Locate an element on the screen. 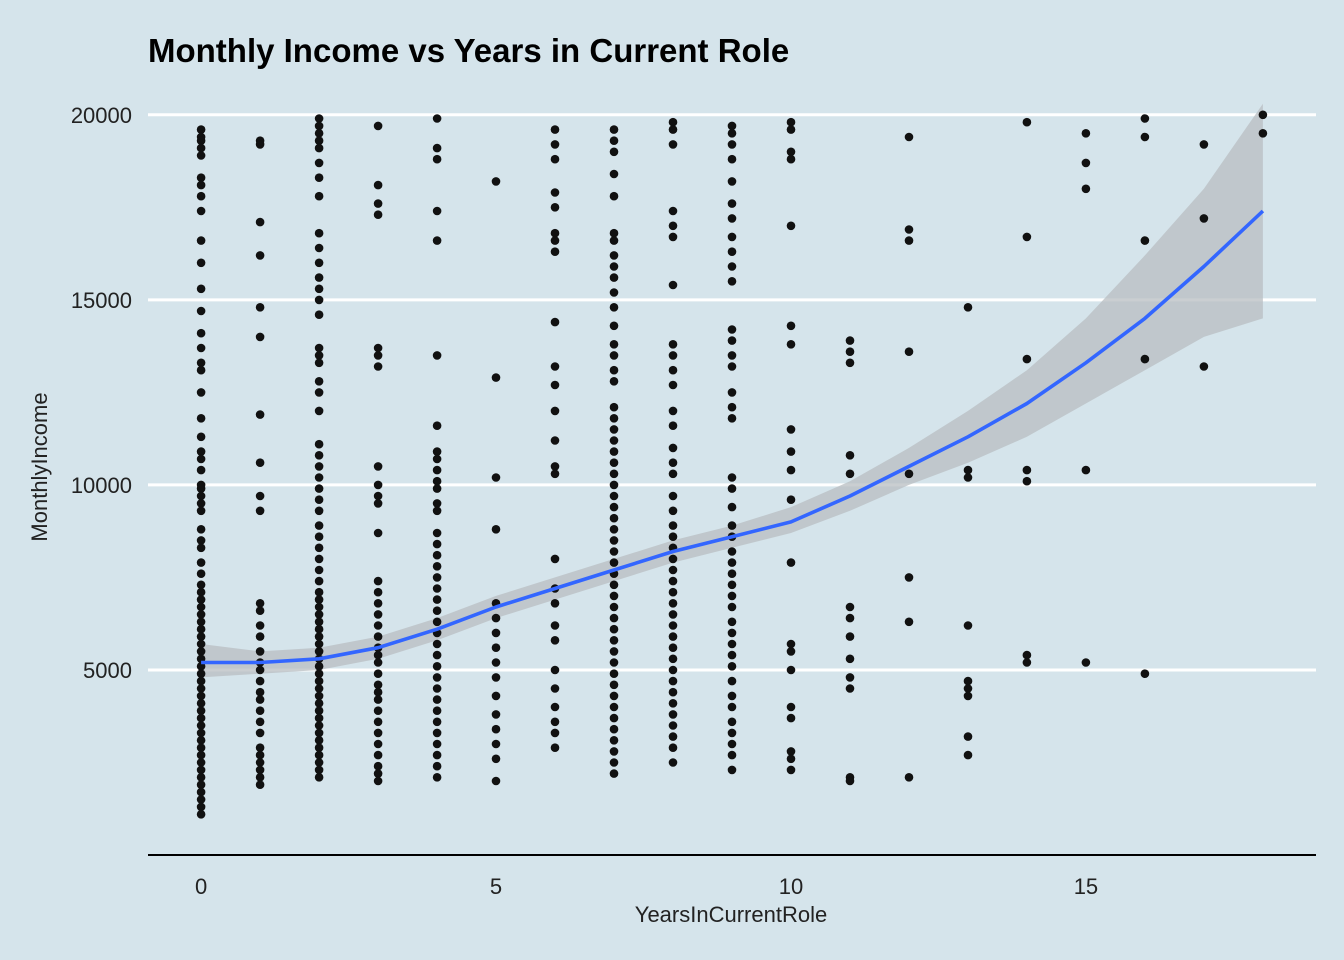  chart-title: Monthly Income vs Years in Current Role is located at coordinates (468, 50).